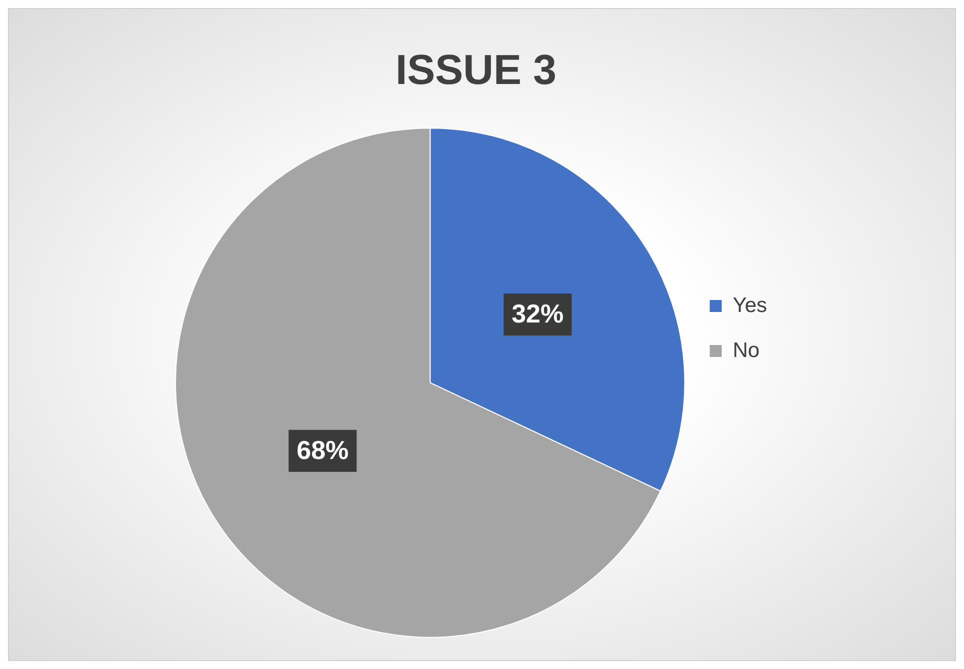  What do you see at coordinates (322, 450) in the screenshot?
I see `data-label: 68%` at bounding box center [322, 450].